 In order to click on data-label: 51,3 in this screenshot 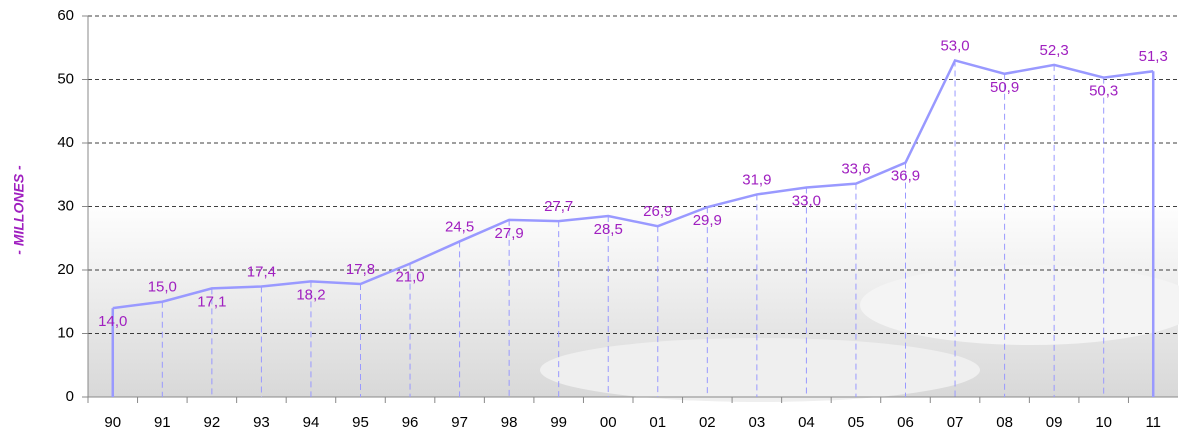, I will do `click(1153, 56)`.